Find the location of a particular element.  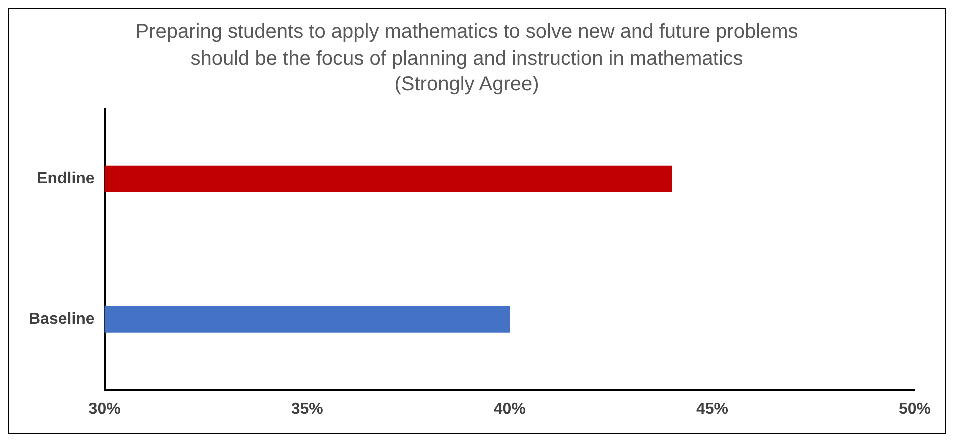

x-tick-label: 50% is located at coordinates (915, 409).